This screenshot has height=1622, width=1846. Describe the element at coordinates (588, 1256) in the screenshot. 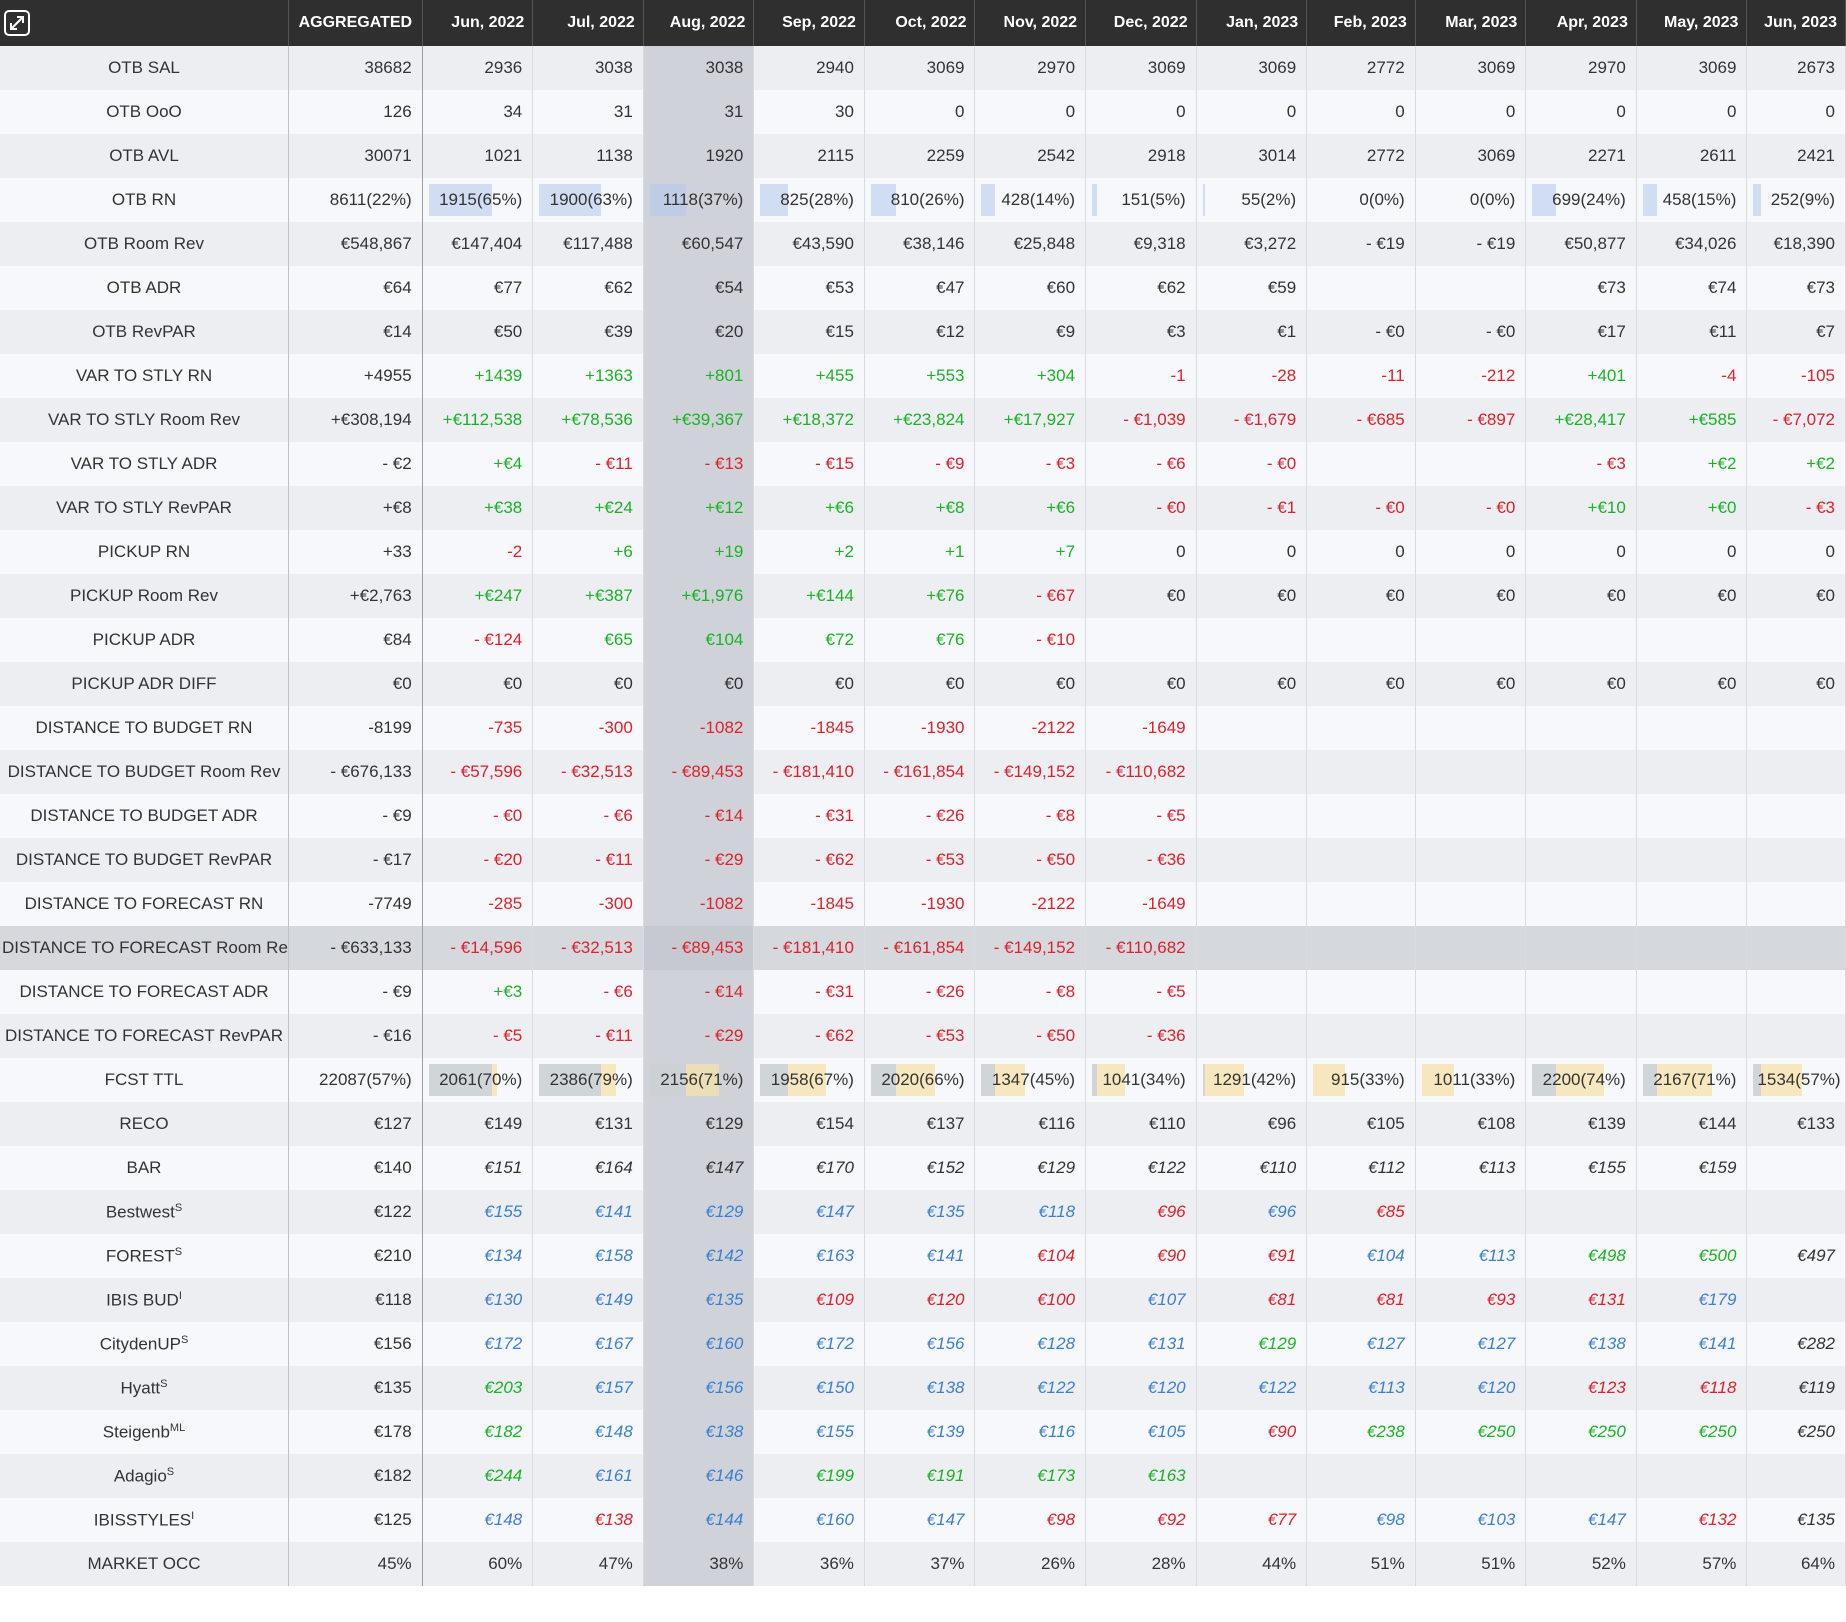

I see `month-cell: €158` at that location.